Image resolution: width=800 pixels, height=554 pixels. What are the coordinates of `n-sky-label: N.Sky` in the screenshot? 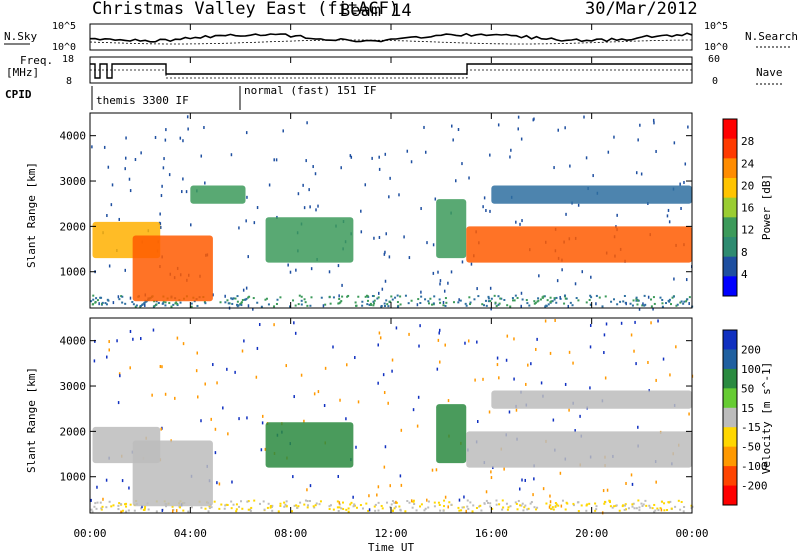 It's located at (20, 36).